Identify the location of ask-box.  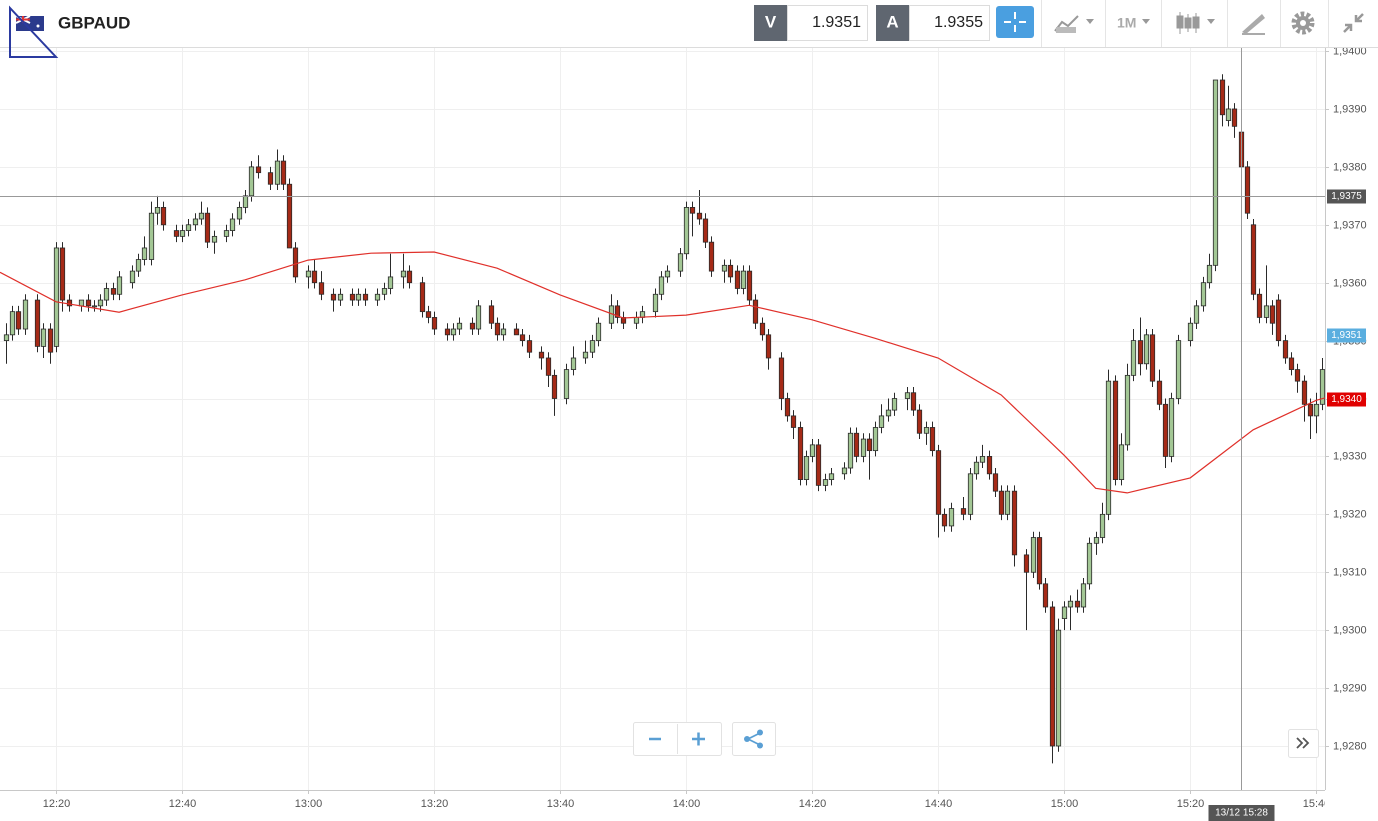
(949, 23).